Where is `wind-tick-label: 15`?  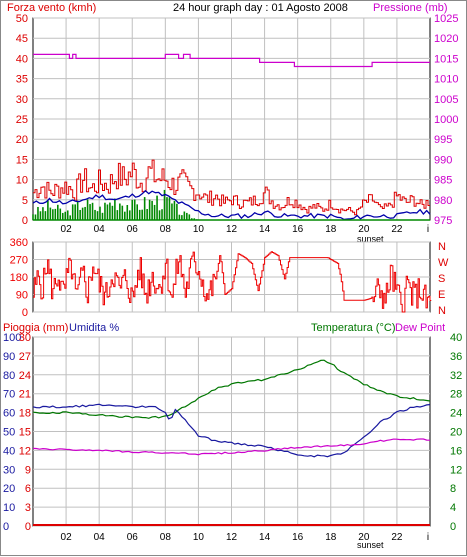
wind-tick-label: 15 is located at coordinates (22, 160).